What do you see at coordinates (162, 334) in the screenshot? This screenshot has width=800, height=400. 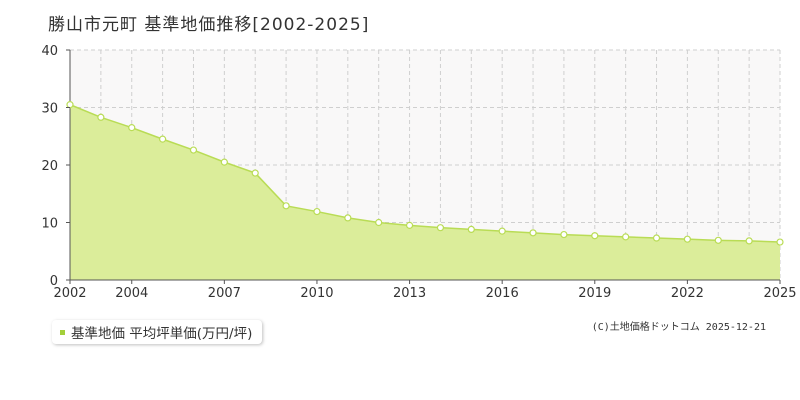 I see `legend-label: 基準地価 平均坪単価(万円/坪)` at bounding box center [162, 334].